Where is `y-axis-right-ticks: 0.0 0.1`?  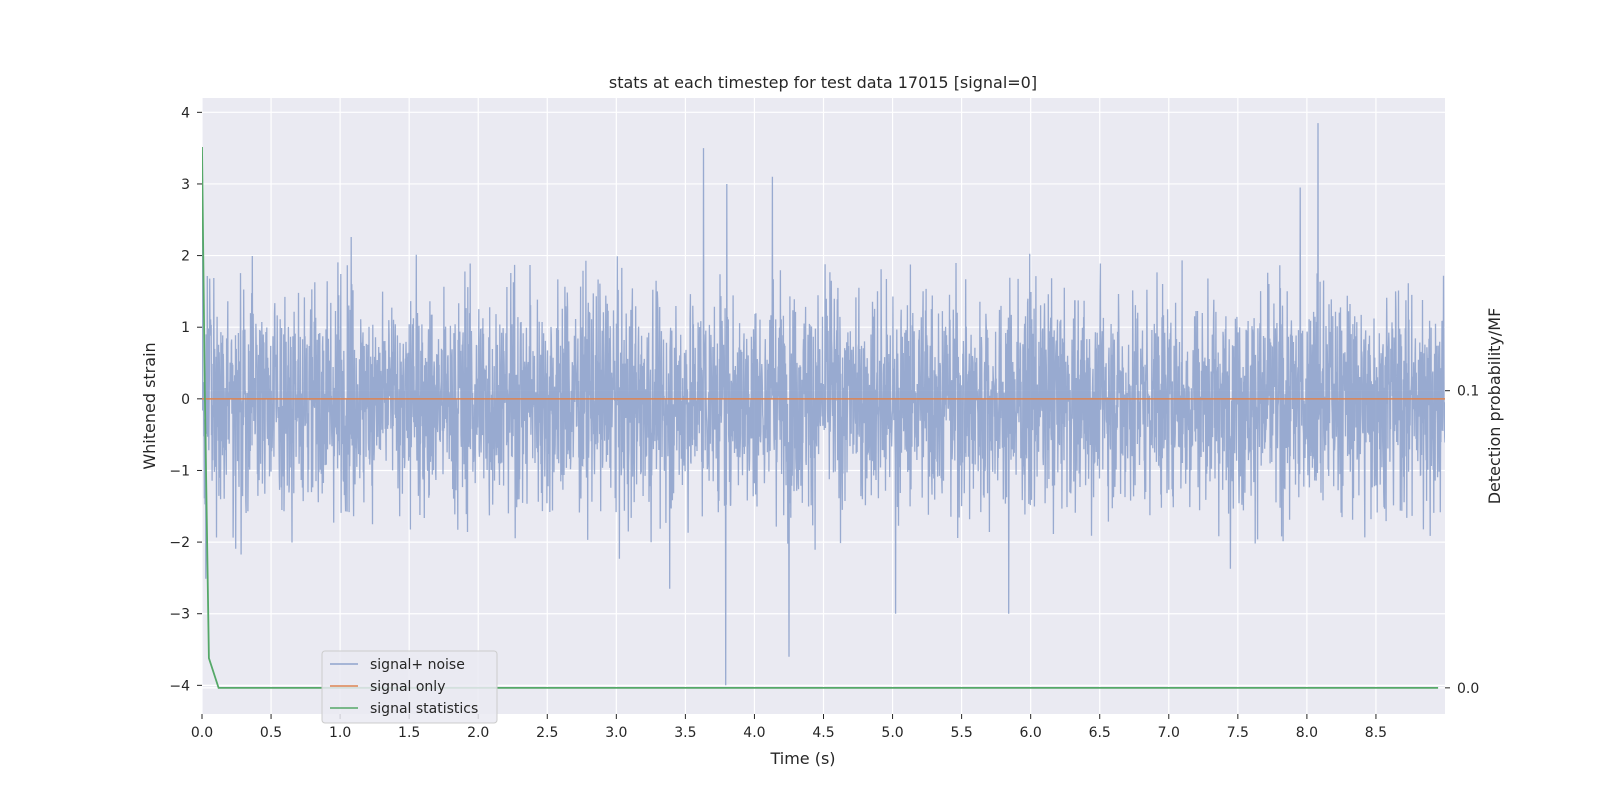 y-axis-right-ticks: 0.0 0.1 is located at coordinates (1462, 540).